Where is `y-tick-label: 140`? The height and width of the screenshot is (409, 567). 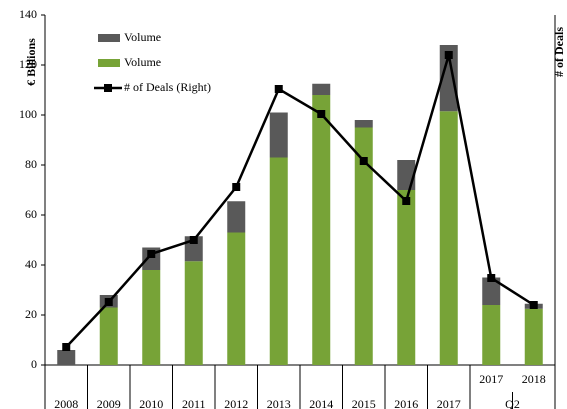
y-tick-label: 140 is located at coordinates (28, 14).